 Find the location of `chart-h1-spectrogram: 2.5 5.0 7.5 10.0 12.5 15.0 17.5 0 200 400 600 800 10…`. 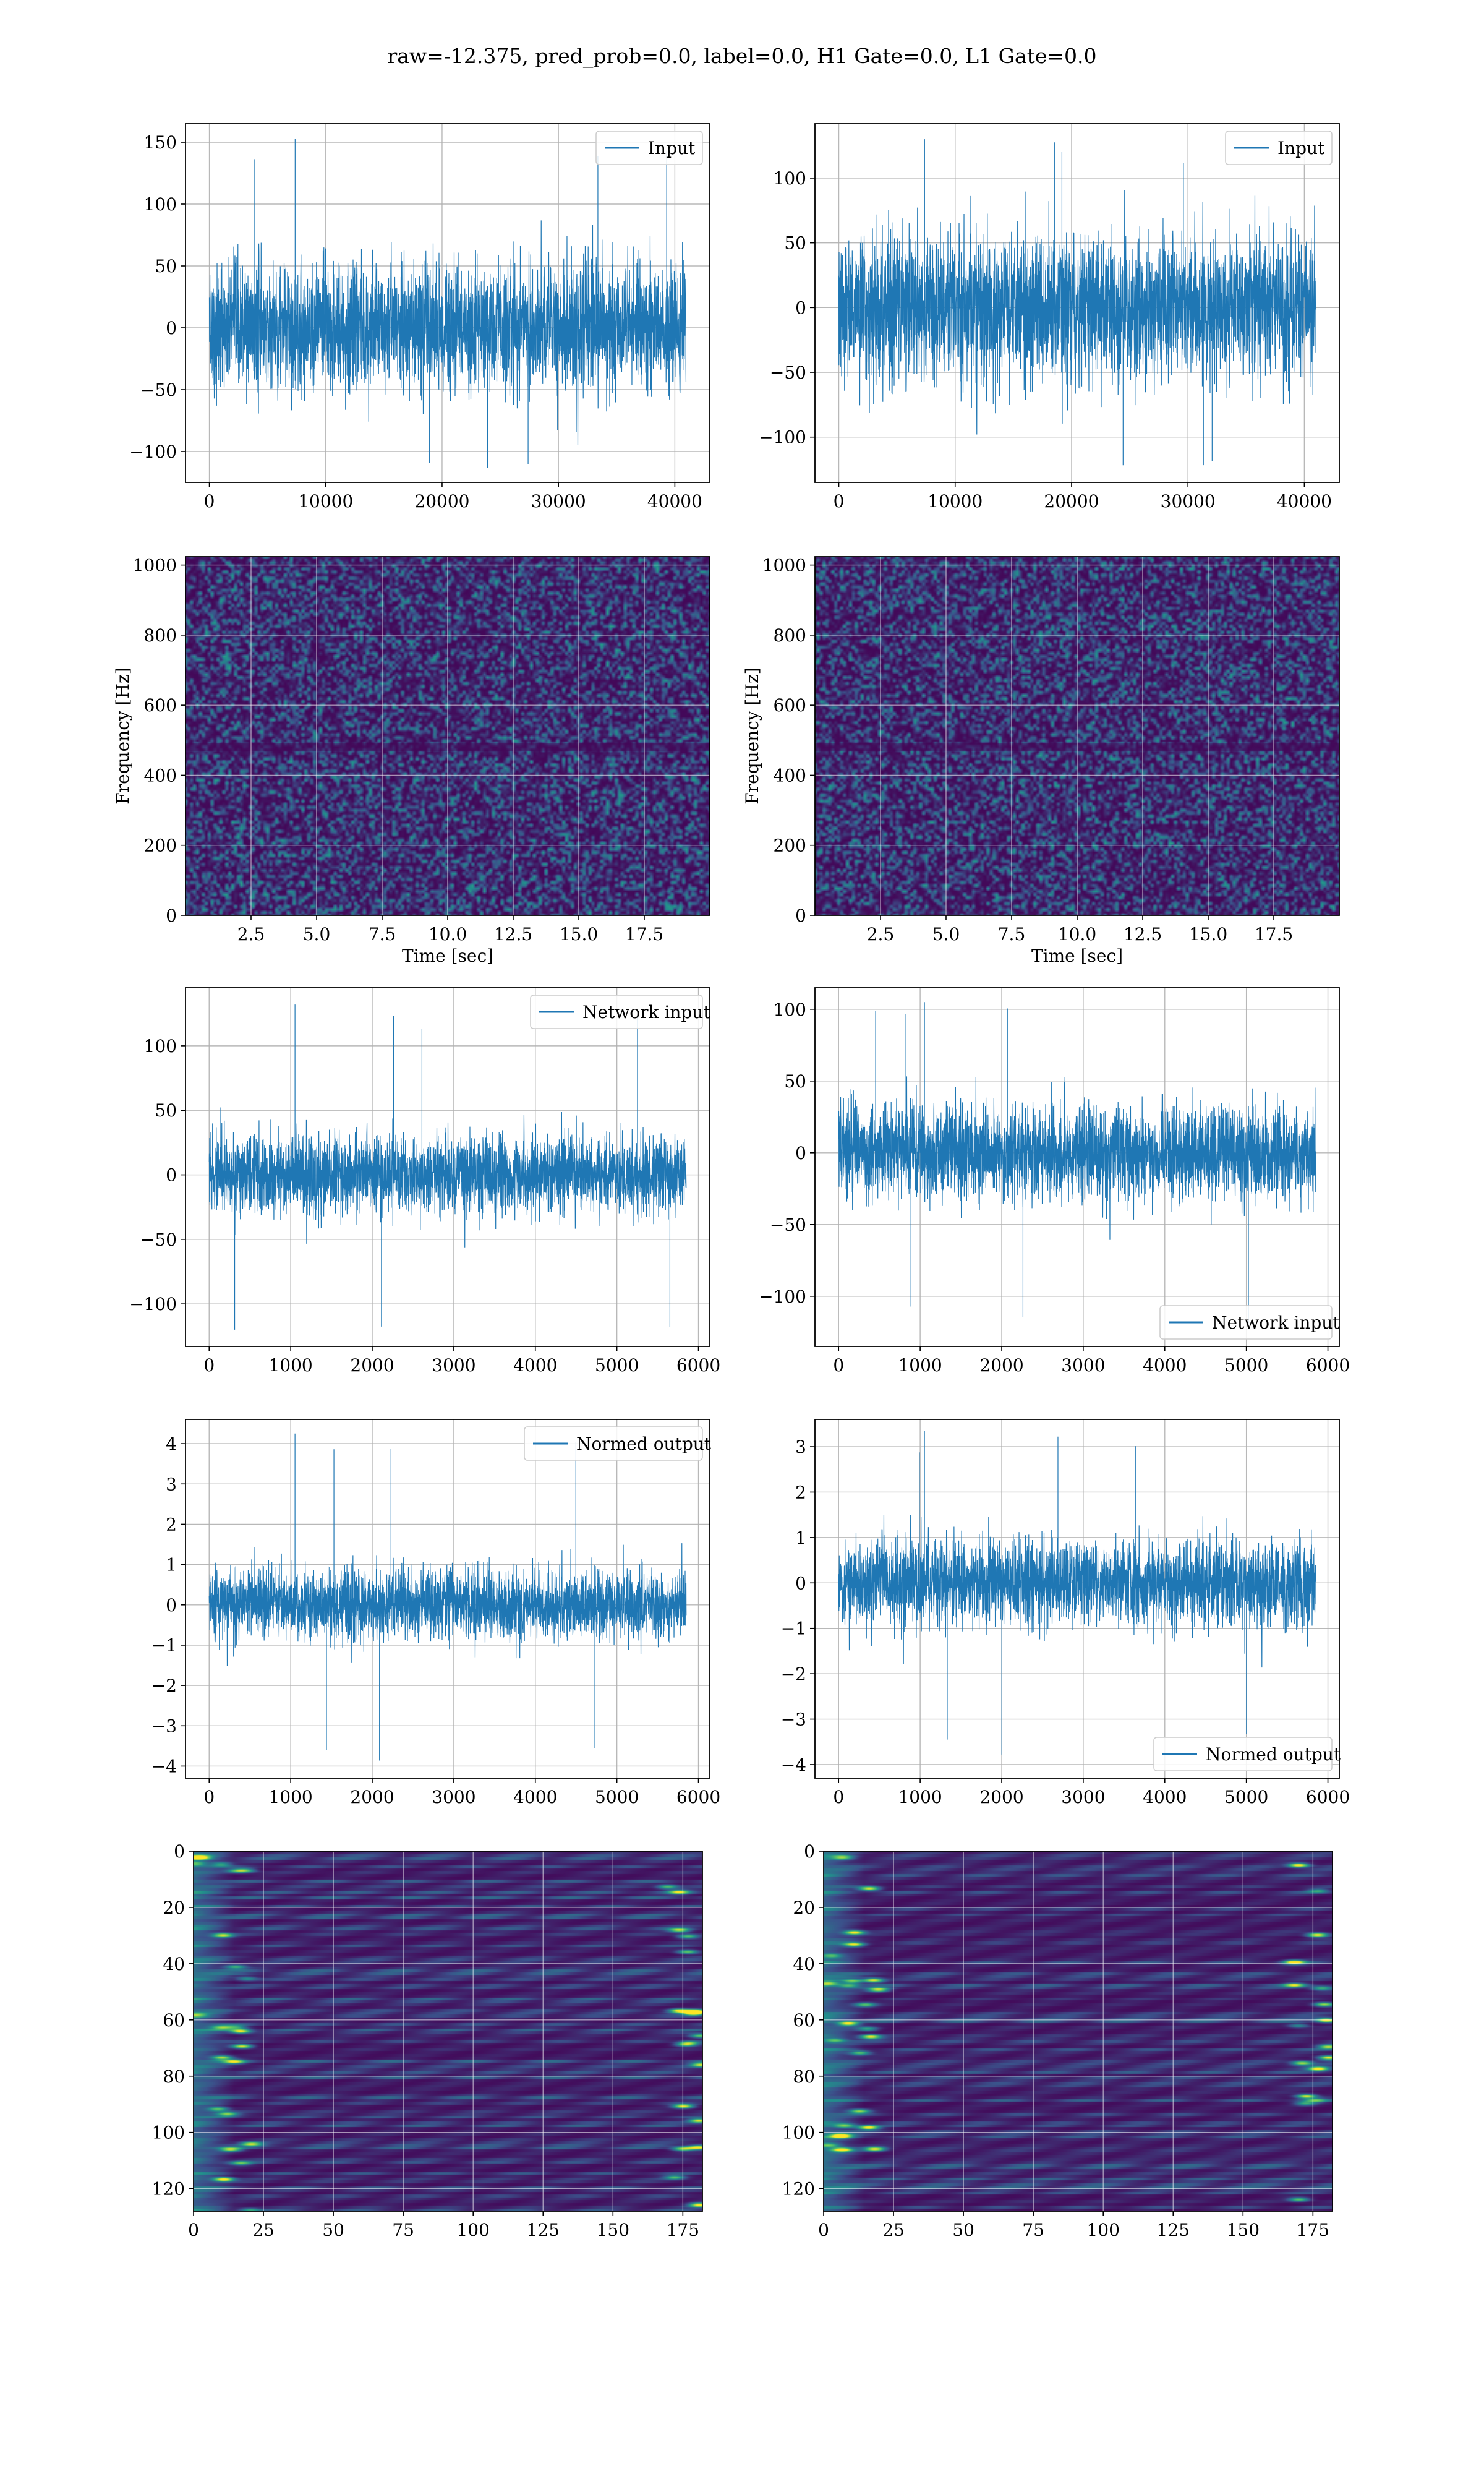

chart-h1-spectrogram: 2.5 5.0 7.5 10.0 12.5 15.0 17.5 0 200 400 600 800 10… is located at coordinates (411, 761).